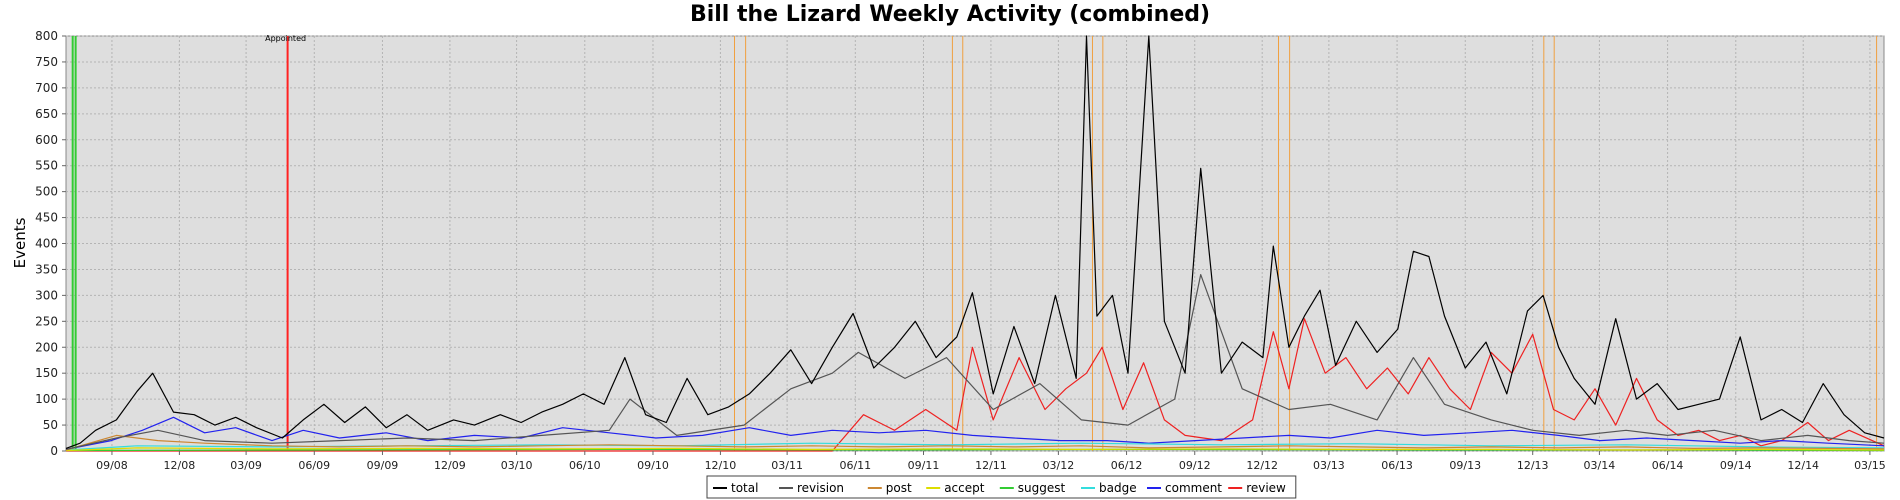 The width and height of the screenshot is (1900, 500). Describe the element at coordinates (787, 465) in the screenshot. I see `x-tick-label: 03/11` at that location.